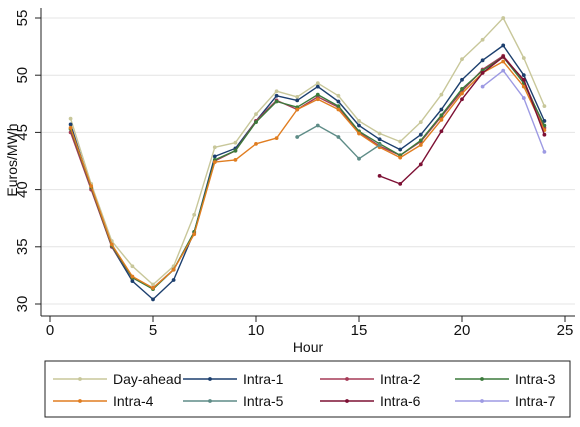 This screenshot has height=427, width=580. I want to click on y-tick-label: 45, so click(22, 132).